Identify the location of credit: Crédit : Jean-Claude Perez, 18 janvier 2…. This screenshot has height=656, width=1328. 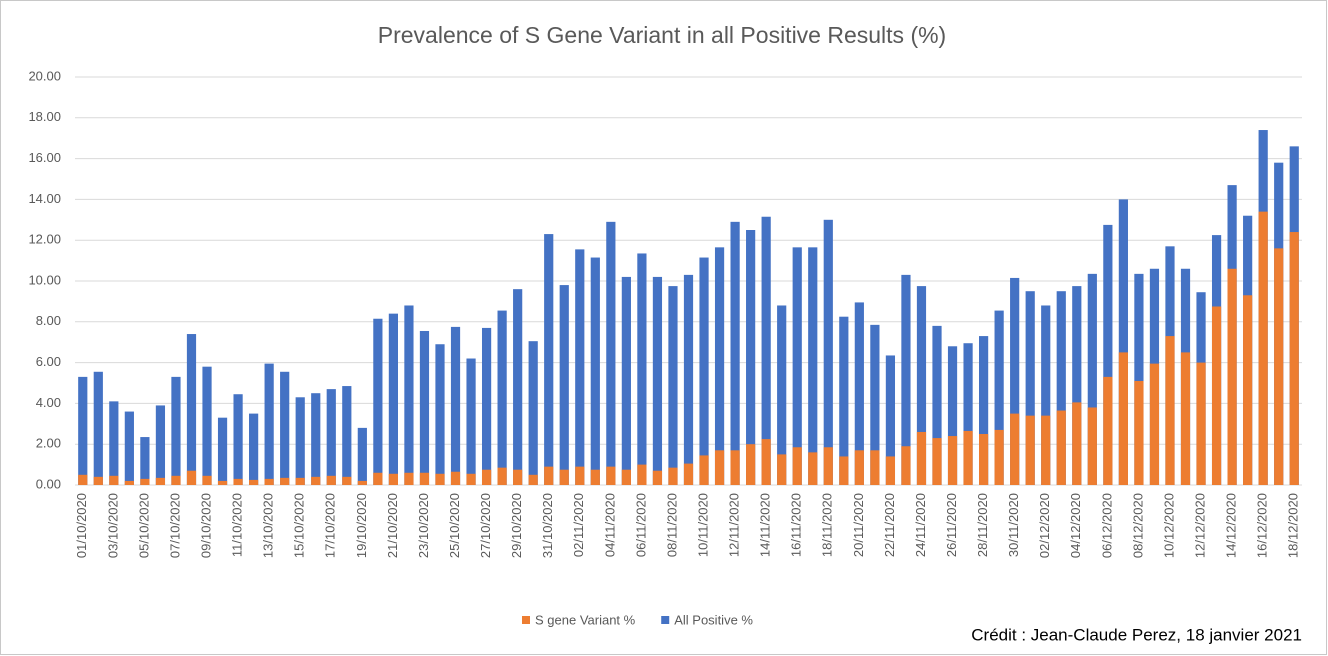
(1136, 634).